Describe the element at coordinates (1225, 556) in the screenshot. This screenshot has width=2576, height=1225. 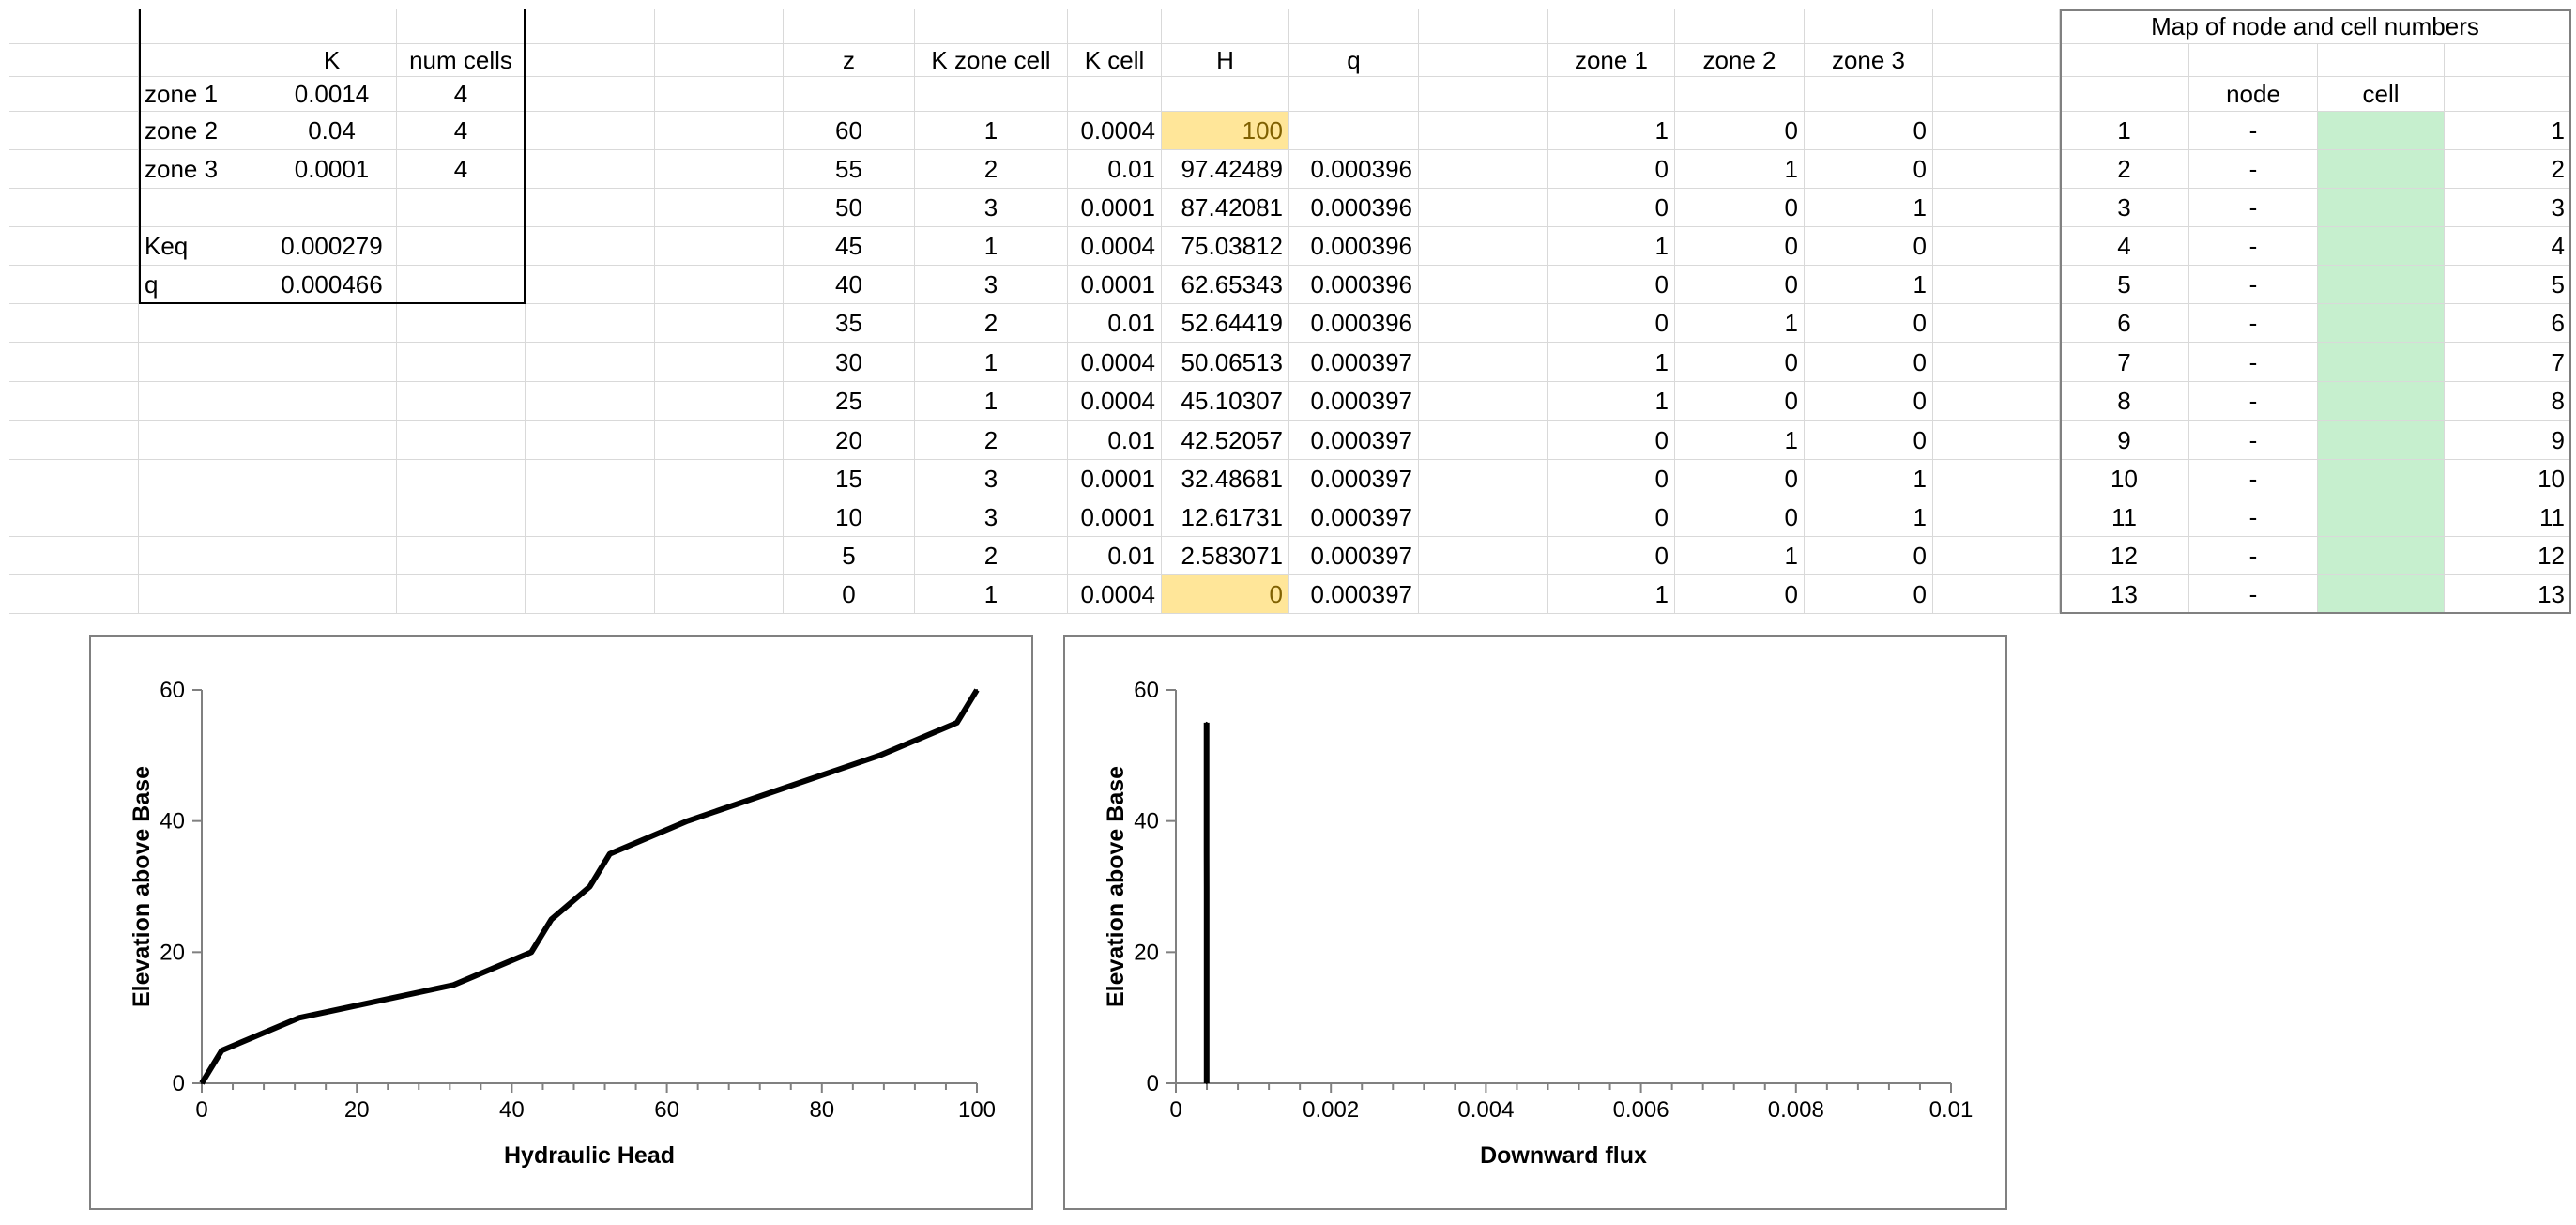
I see `main-table-cell: 2.583071` at that location.